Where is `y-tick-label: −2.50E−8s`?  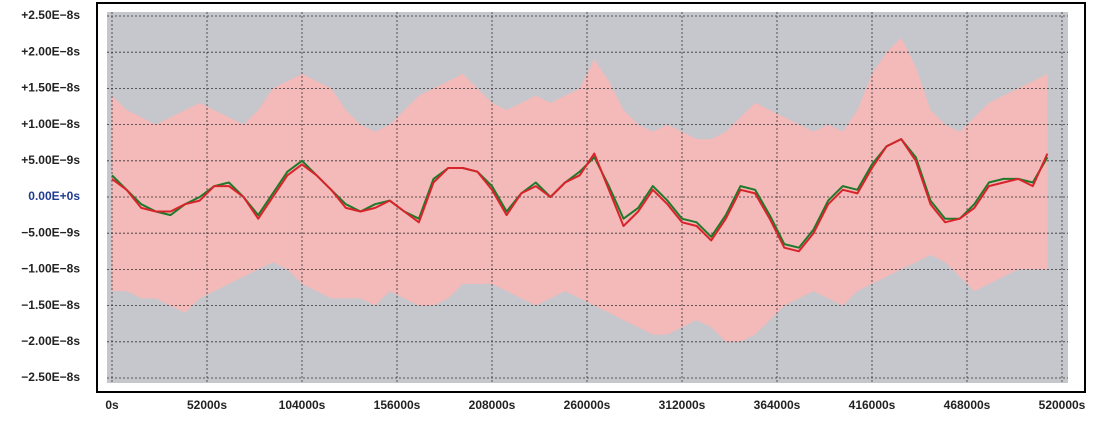 y-tick-label: −2.50E−8s is located at coordinates (50, 377).